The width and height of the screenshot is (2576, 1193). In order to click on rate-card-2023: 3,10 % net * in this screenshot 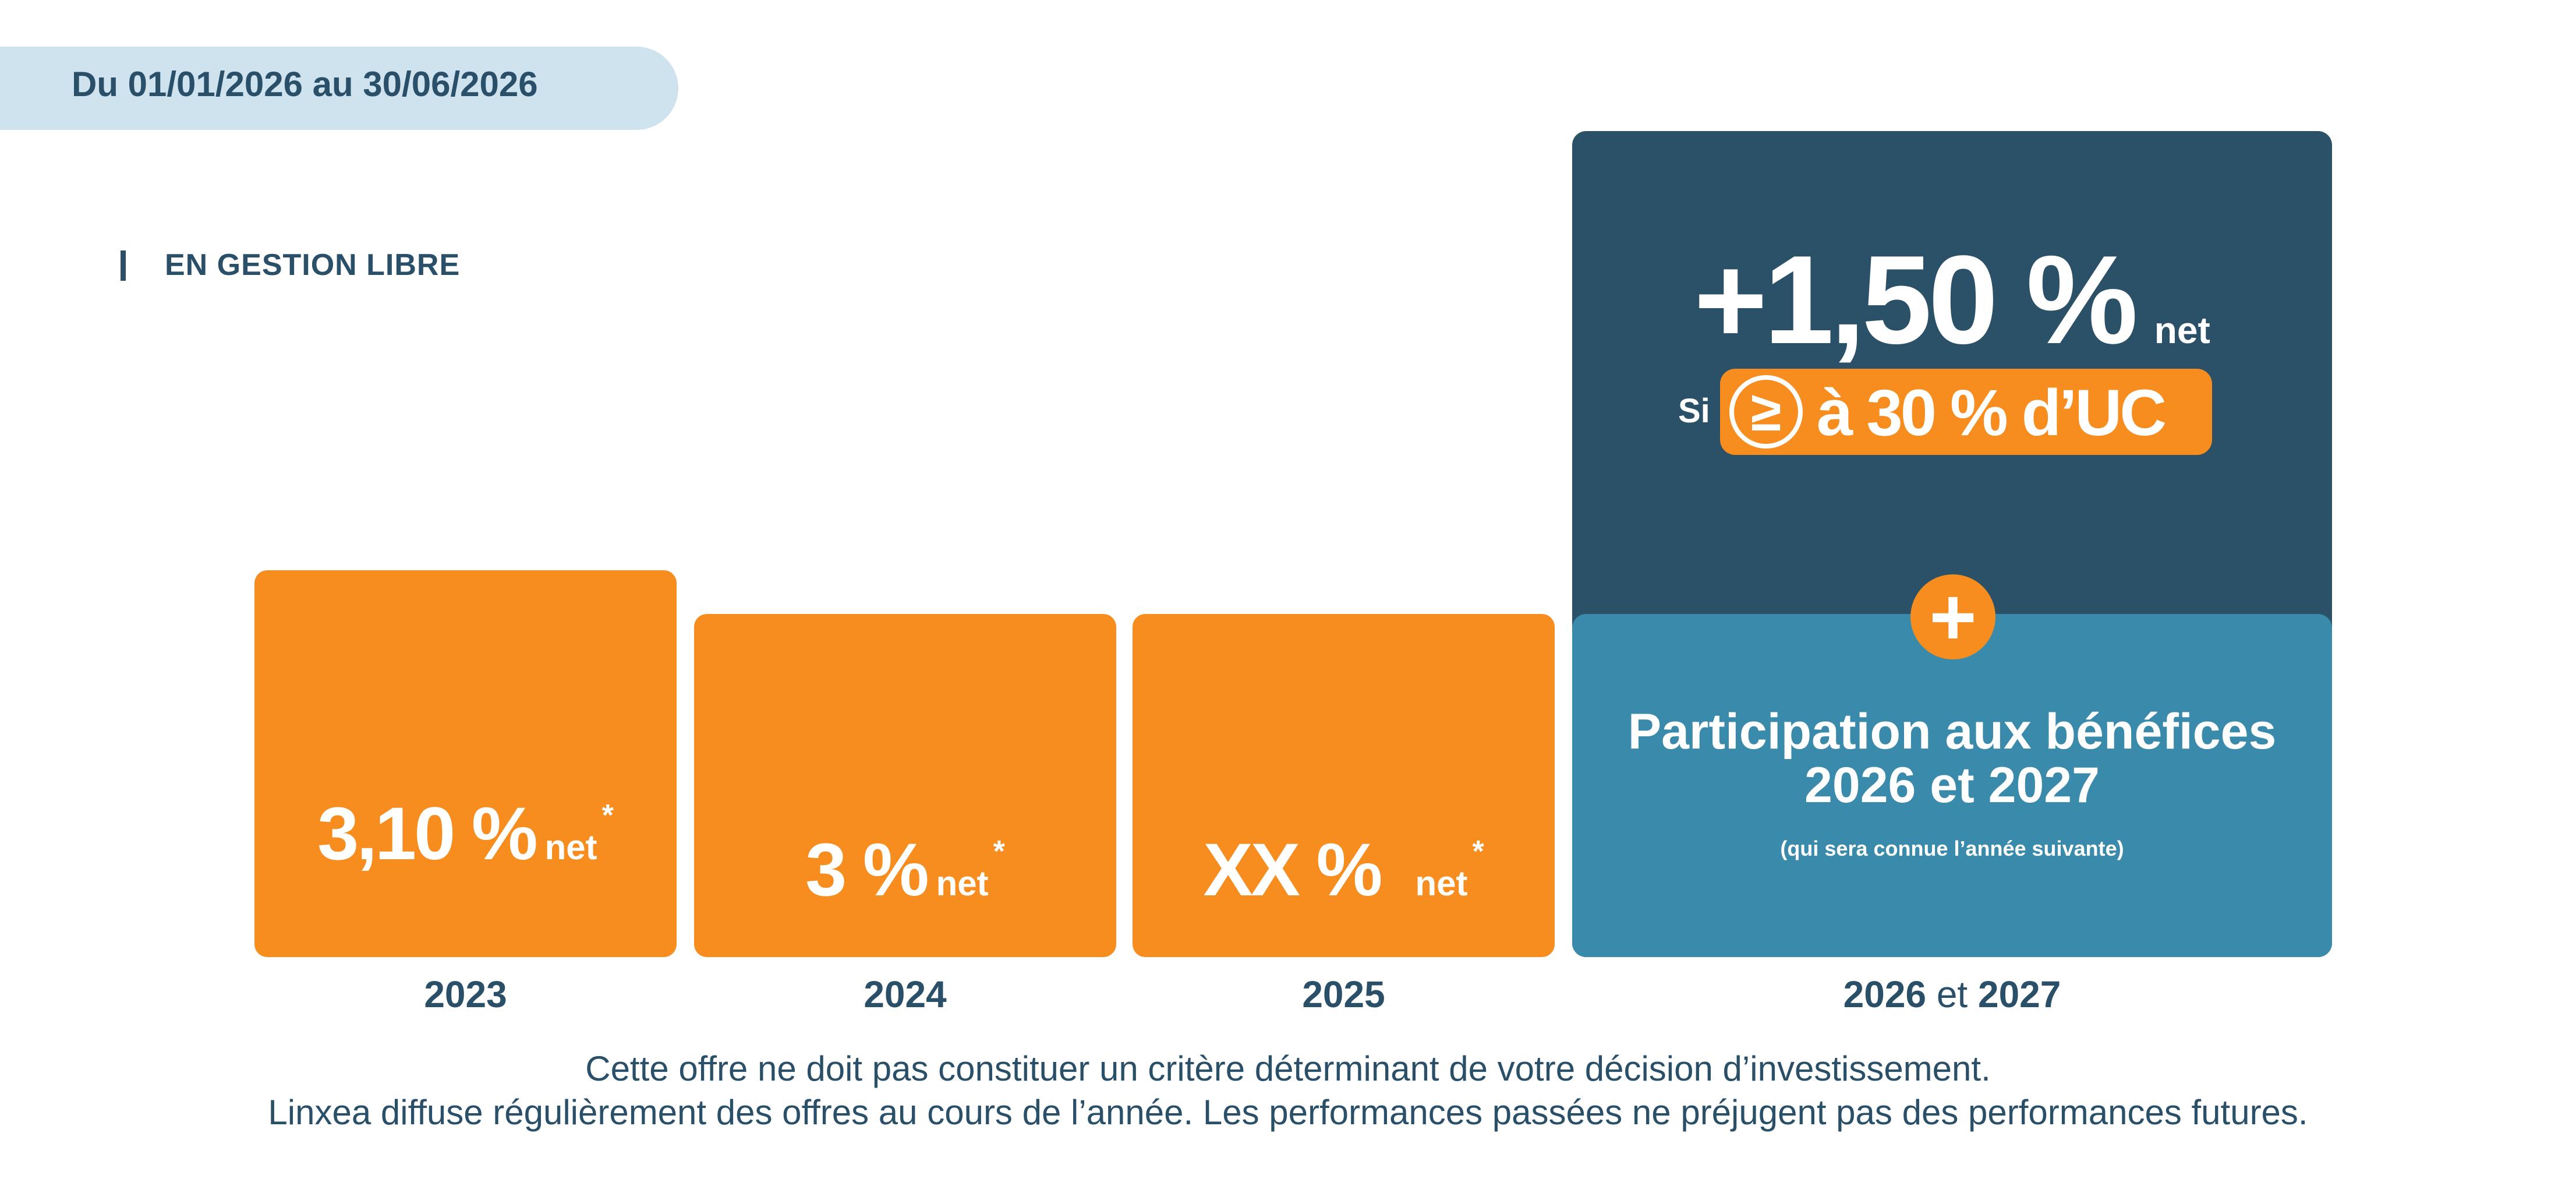, I will do `click(466, 763)`.